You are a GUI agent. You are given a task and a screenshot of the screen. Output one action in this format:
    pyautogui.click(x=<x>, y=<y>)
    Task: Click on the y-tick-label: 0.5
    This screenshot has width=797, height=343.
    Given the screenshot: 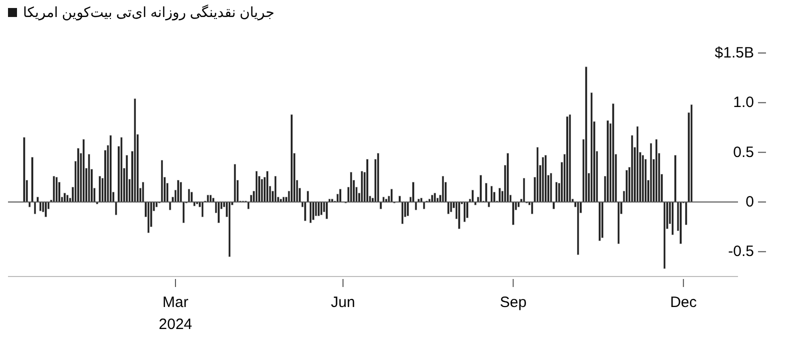 What is the action you would take?
    pyautogui.click(x=743, y=152)
    